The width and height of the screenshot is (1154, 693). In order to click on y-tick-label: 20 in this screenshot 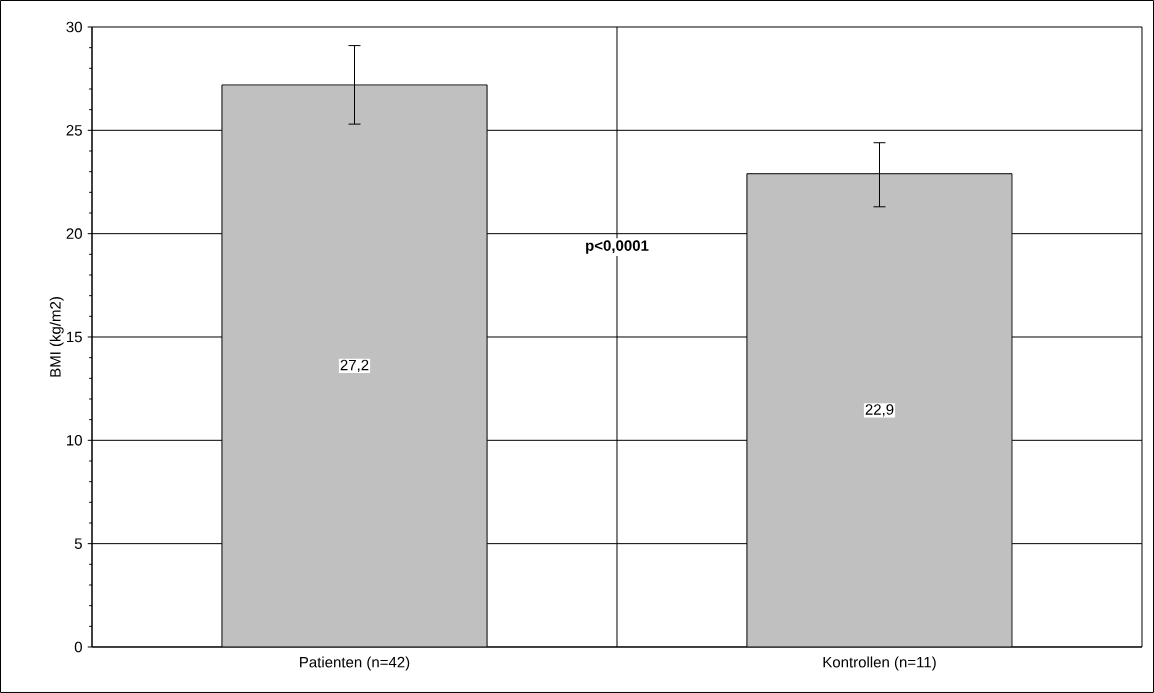, I will do `click(74, 233)`.